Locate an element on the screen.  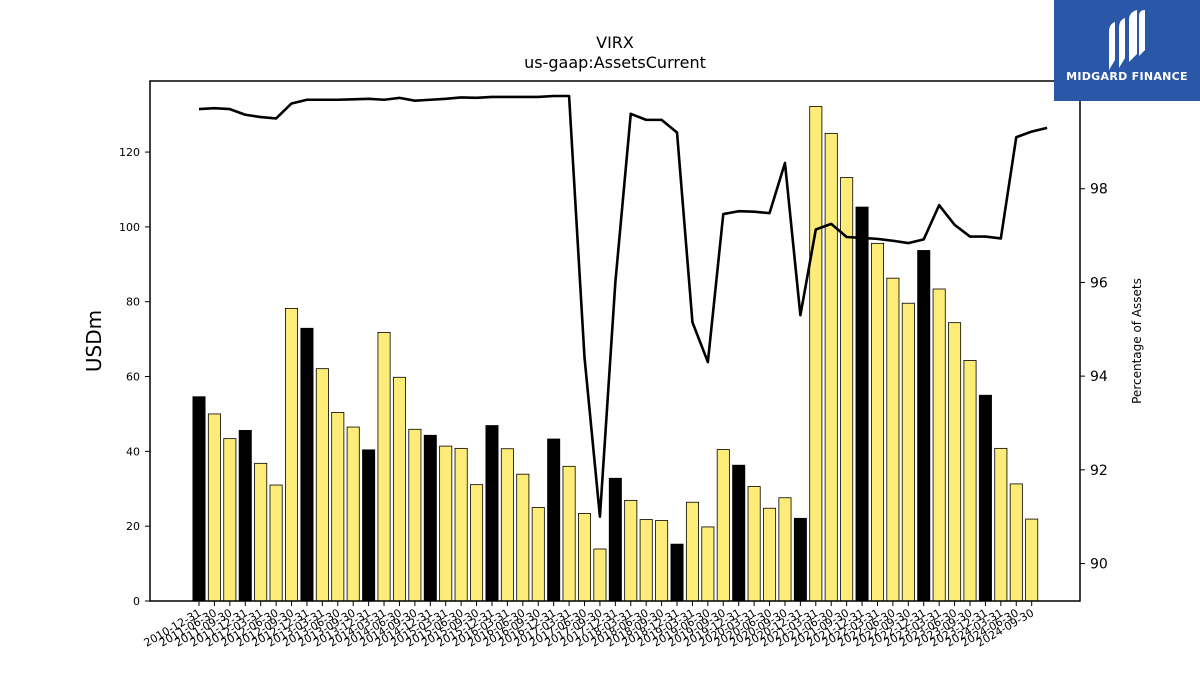
y2-tick-label: 94 is located at coordinates (1099, 377).